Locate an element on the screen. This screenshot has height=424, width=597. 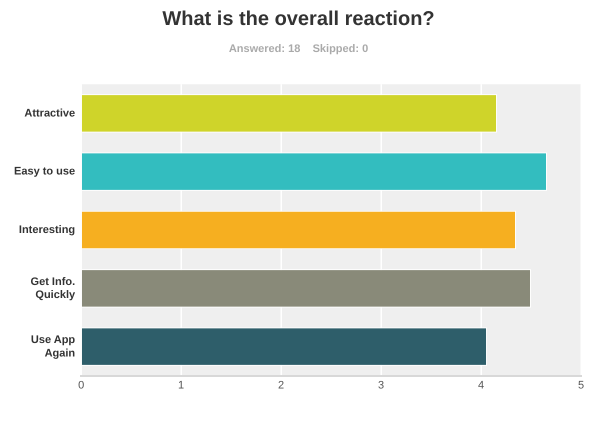
y-tick-label: Get Info. Quickly is located at coordinates (53, 288).